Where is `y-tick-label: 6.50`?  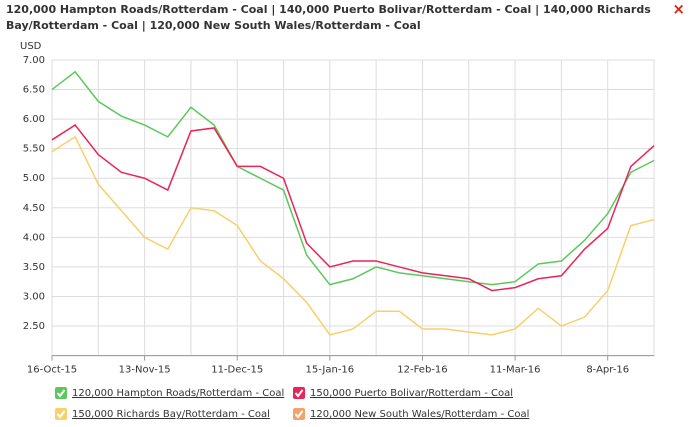
y-tick-label: 6.50 is located at coordinates (34, 90).